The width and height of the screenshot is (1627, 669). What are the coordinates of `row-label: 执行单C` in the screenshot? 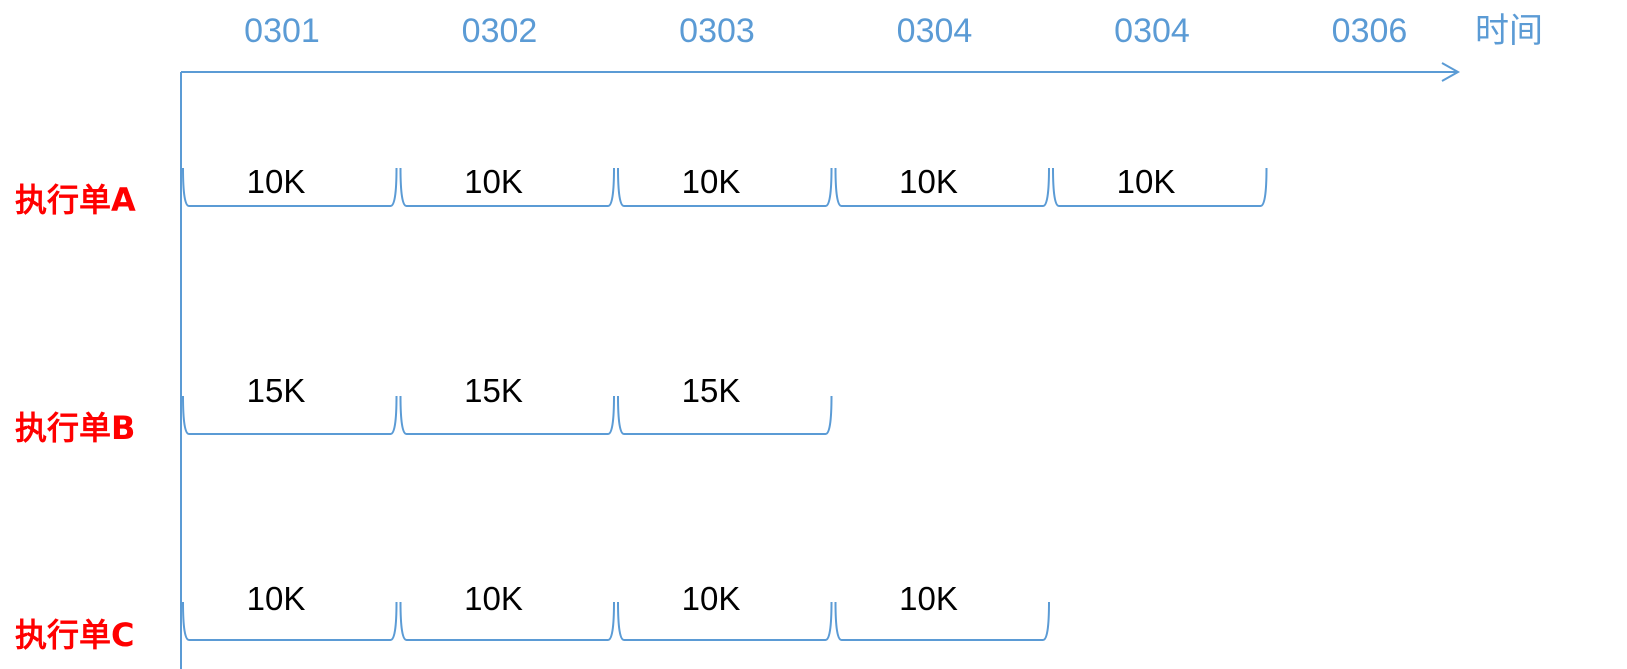 It's located at (75, 635).